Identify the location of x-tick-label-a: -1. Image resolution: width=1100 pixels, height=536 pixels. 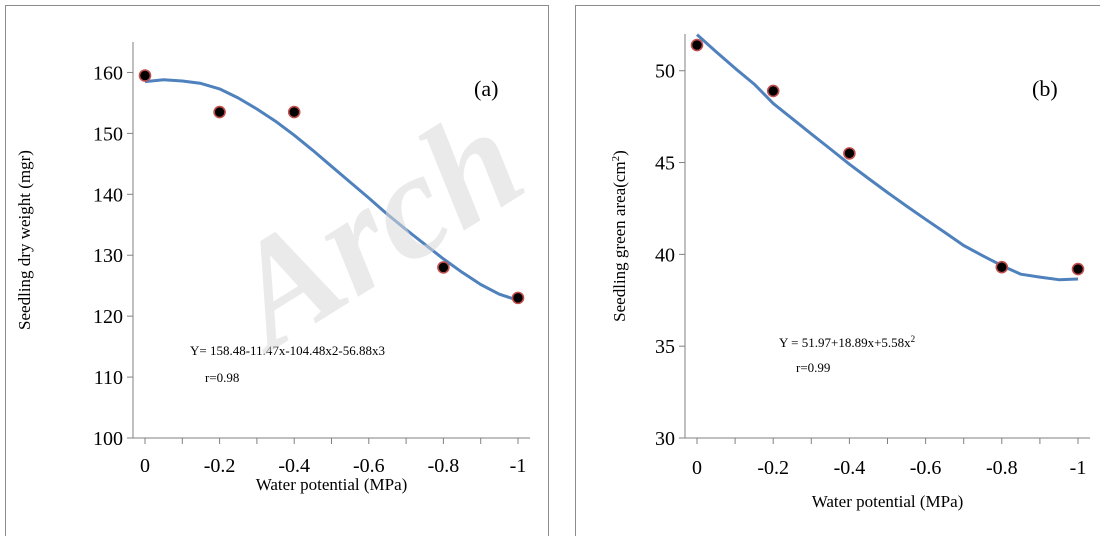
(518, 466).